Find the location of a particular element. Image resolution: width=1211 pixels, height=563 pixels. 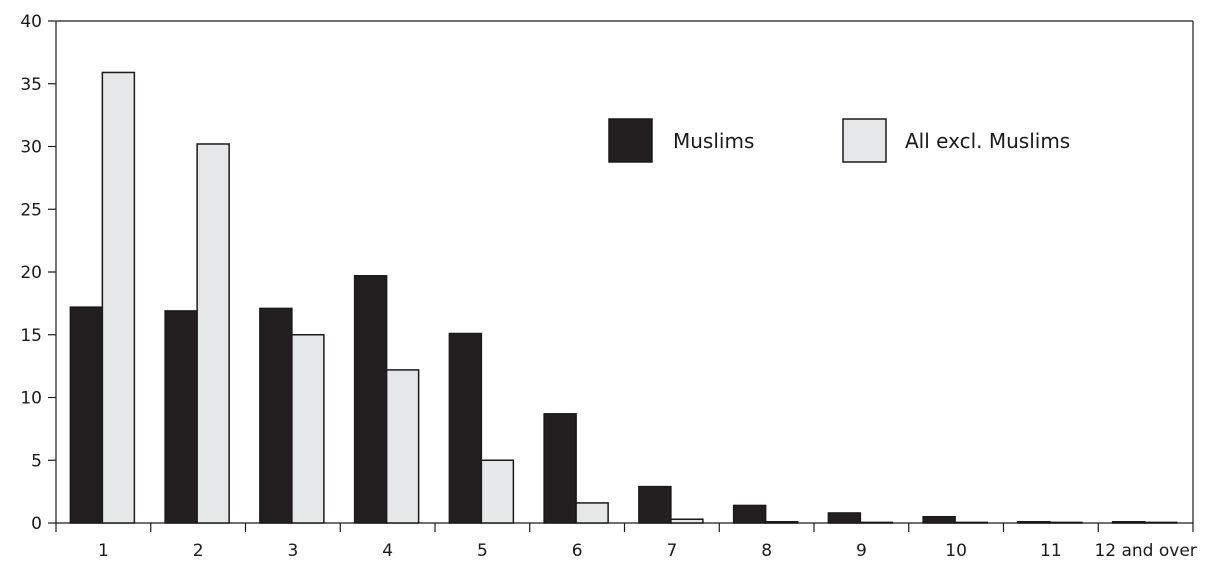

y-axis: 0 5 10 15 20 25 30 35 40 is located at coordinates (38, 273).